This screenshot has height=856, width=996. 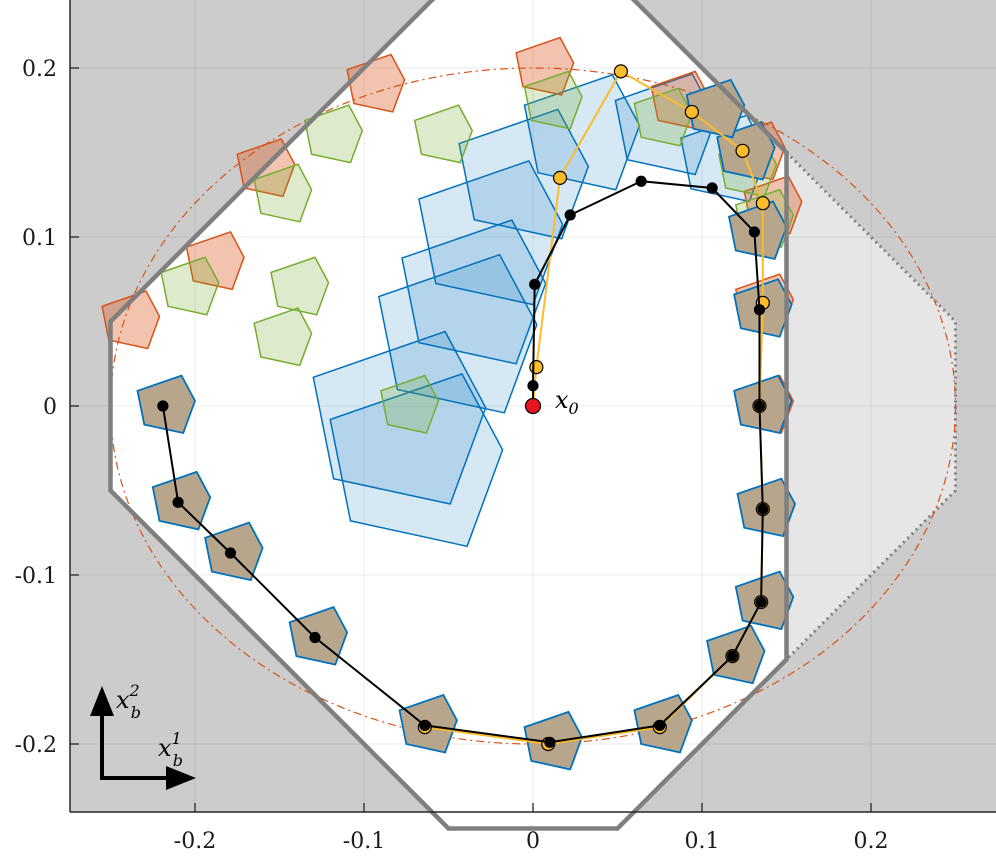 I want to click on y-tick-label: -0.2, so click(x=36, y=745).